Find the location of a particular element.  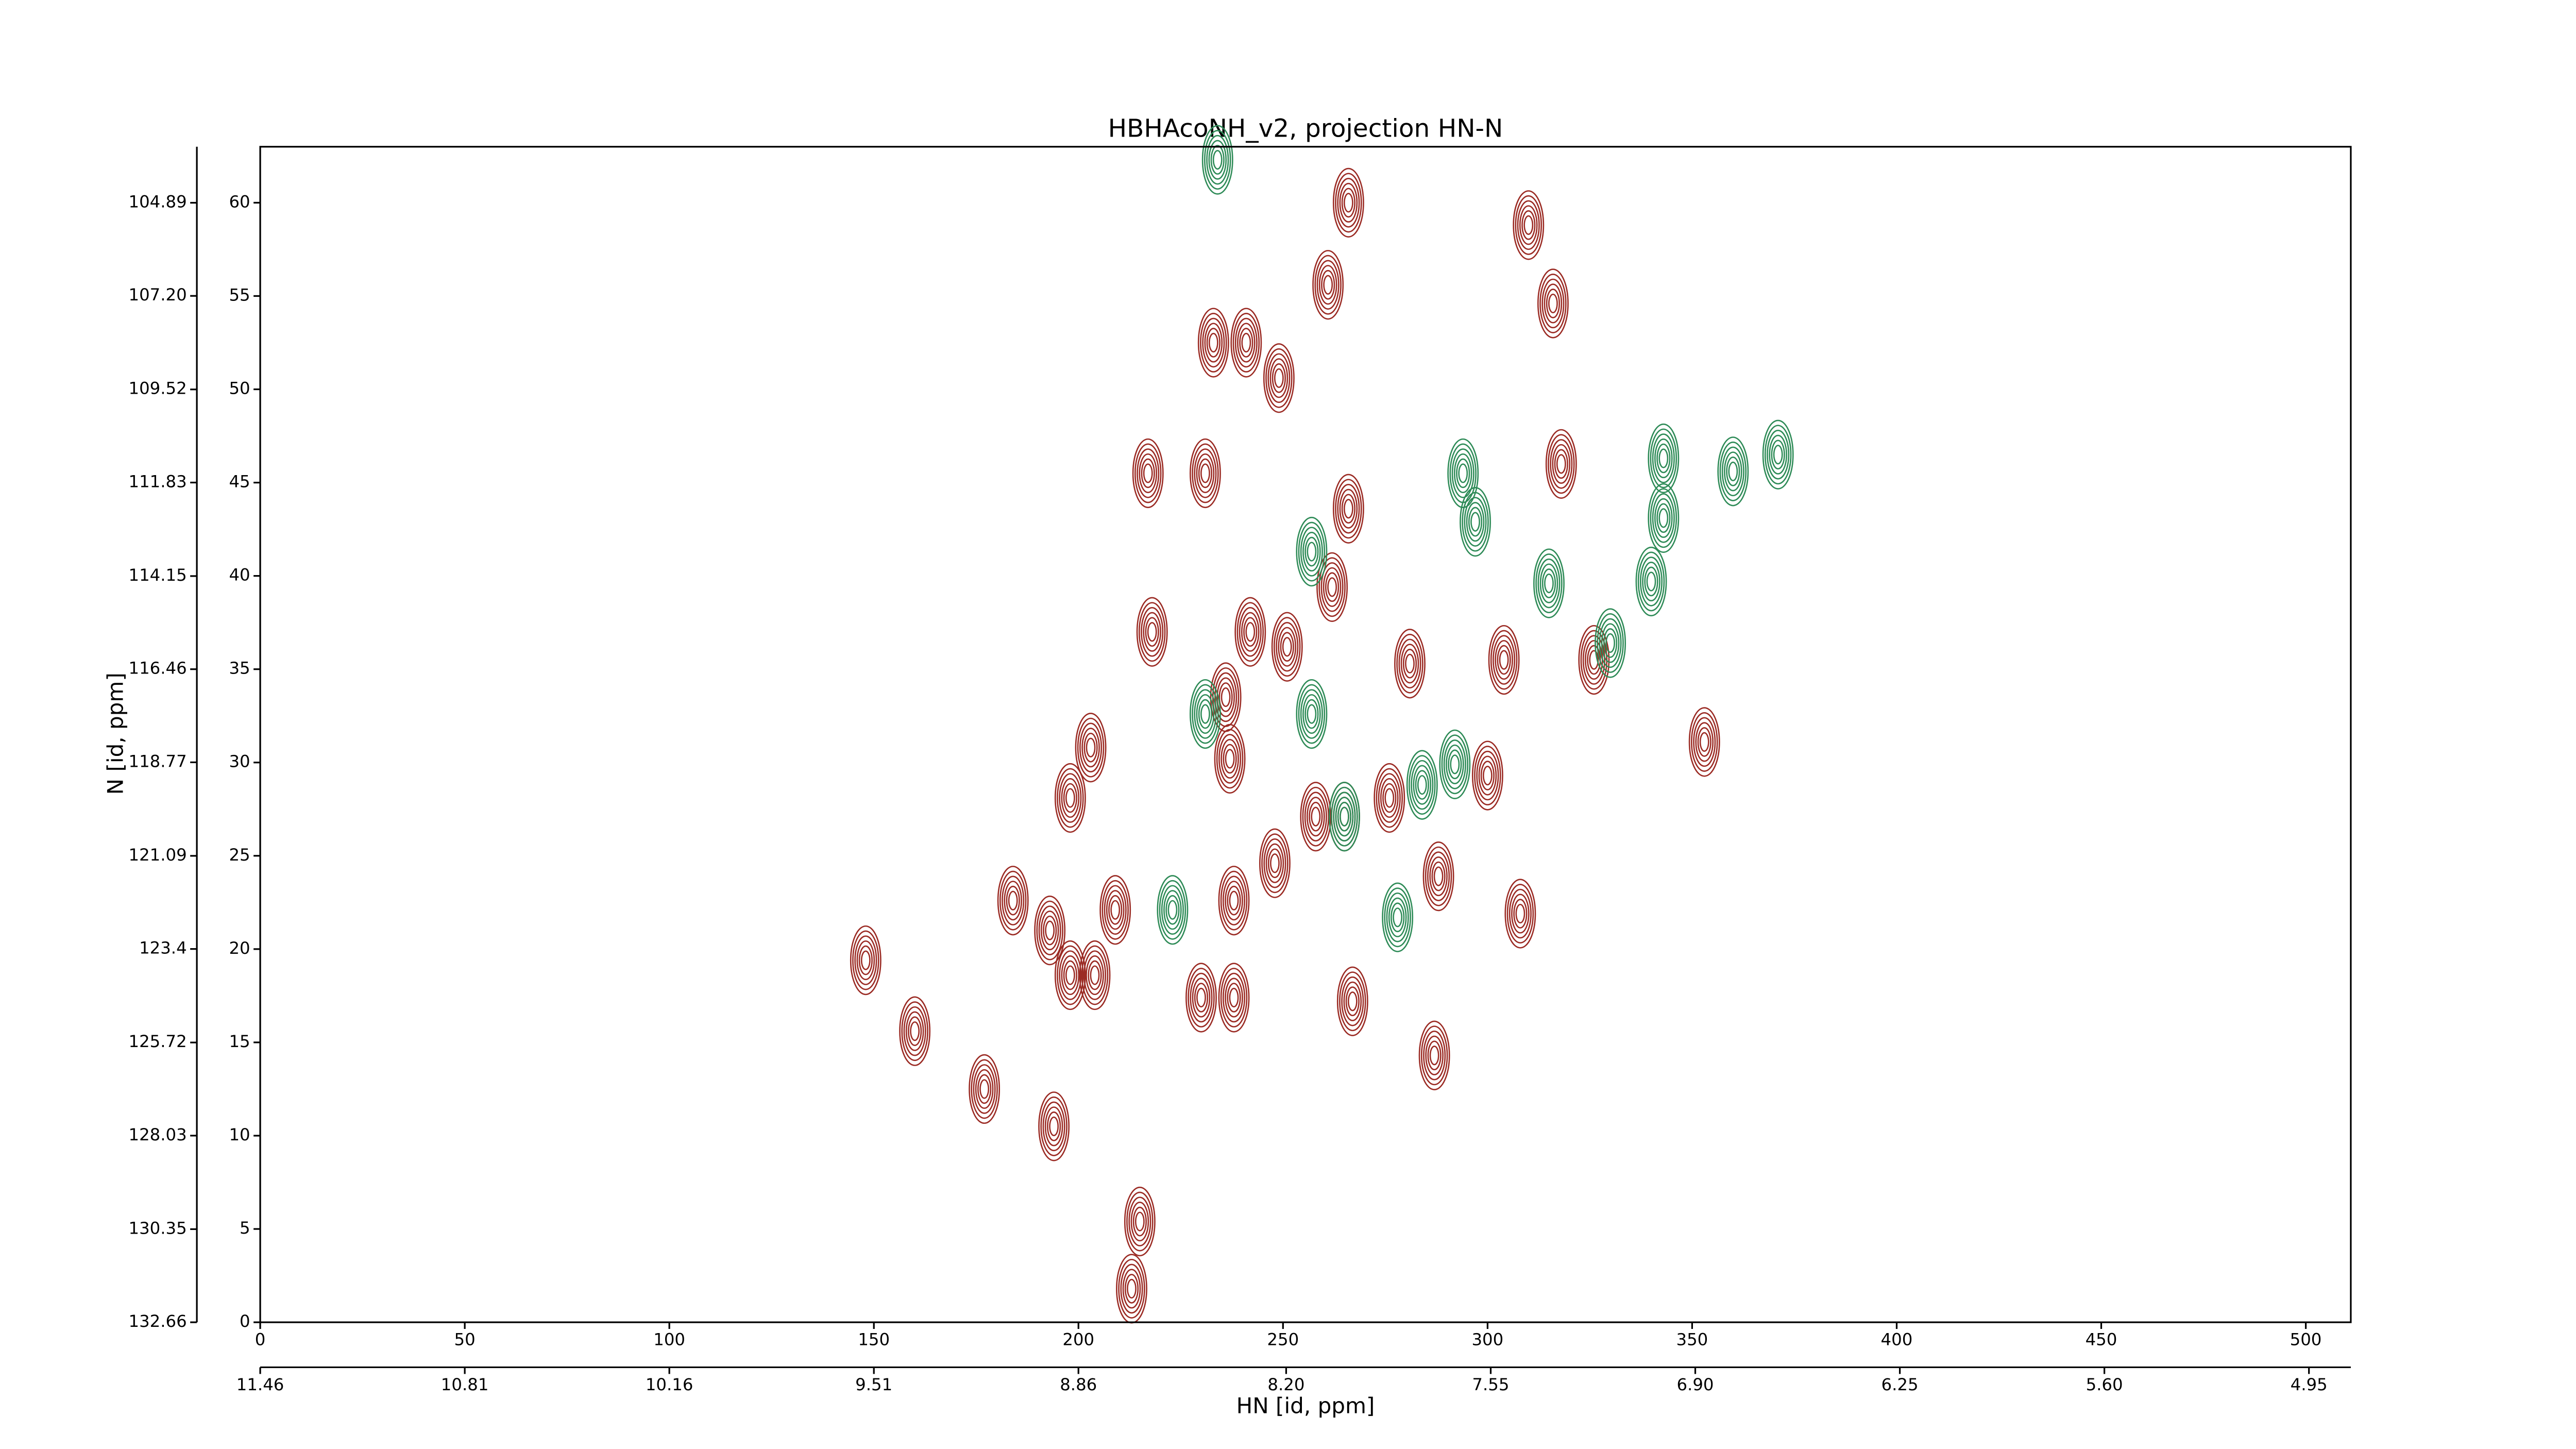

x2-tick-label: 11.46 is located at coordinates (260, 1384).